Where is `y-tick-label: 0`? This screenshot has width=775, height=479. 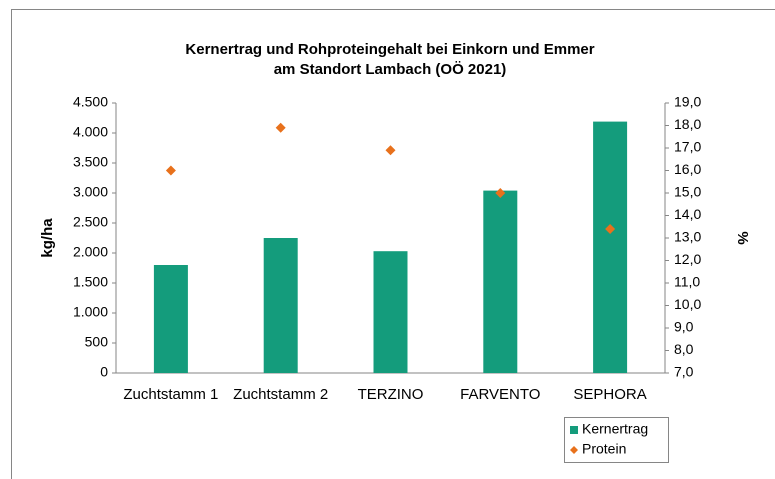 y-tick-label: 0 is located at coordinates (104, 372).